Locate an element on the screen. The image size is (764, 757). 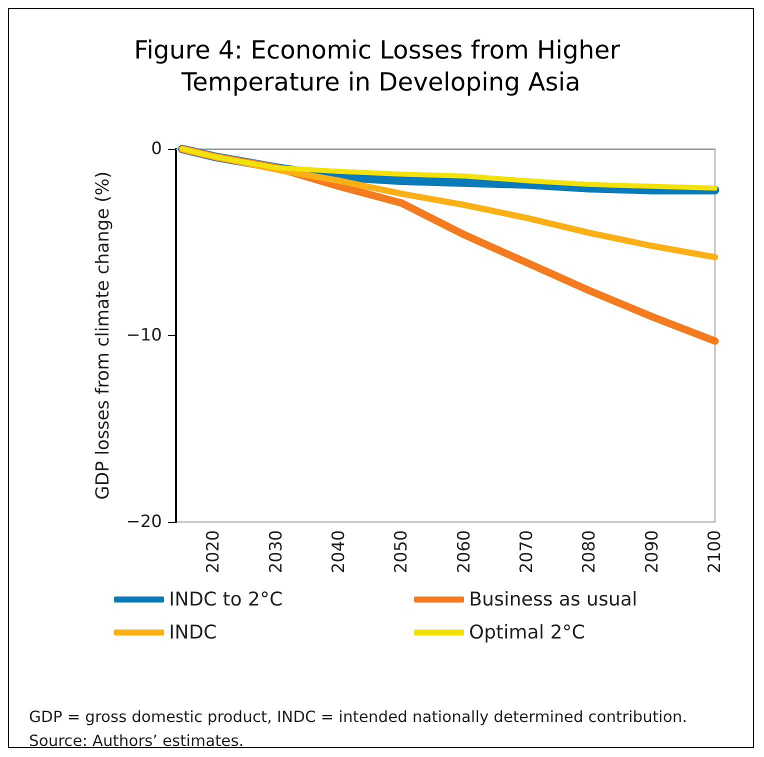
source-note: Source: Authors’ estimates. is located at coordinates (136, 741).